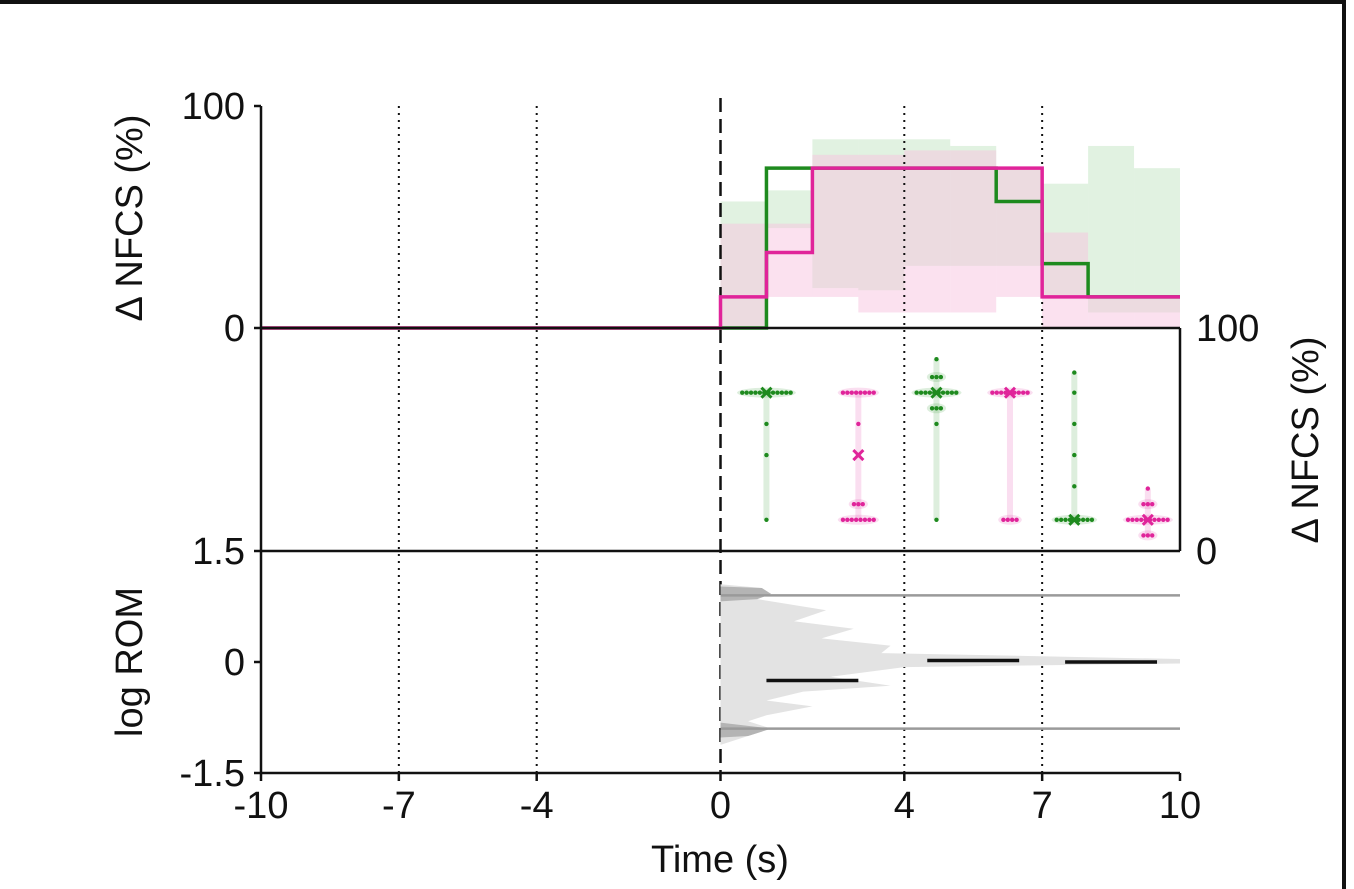  I want to click on bottom-y-tick-label: 0, so click(234, 663).